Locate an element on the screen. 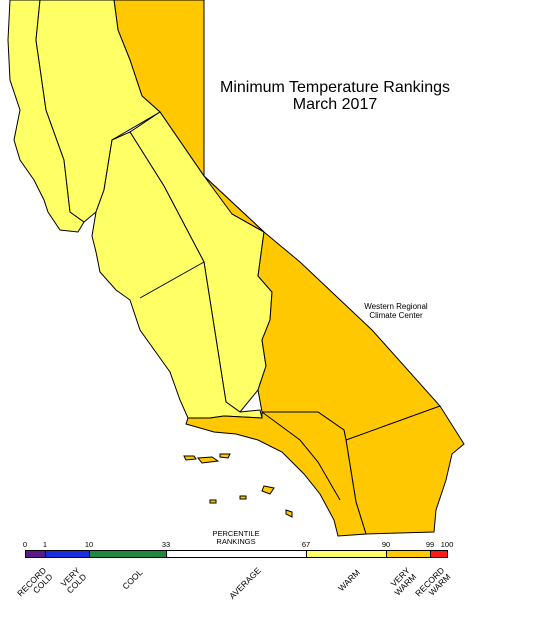  credit-line-1: Western Regional is located at coordinates (396, 306).